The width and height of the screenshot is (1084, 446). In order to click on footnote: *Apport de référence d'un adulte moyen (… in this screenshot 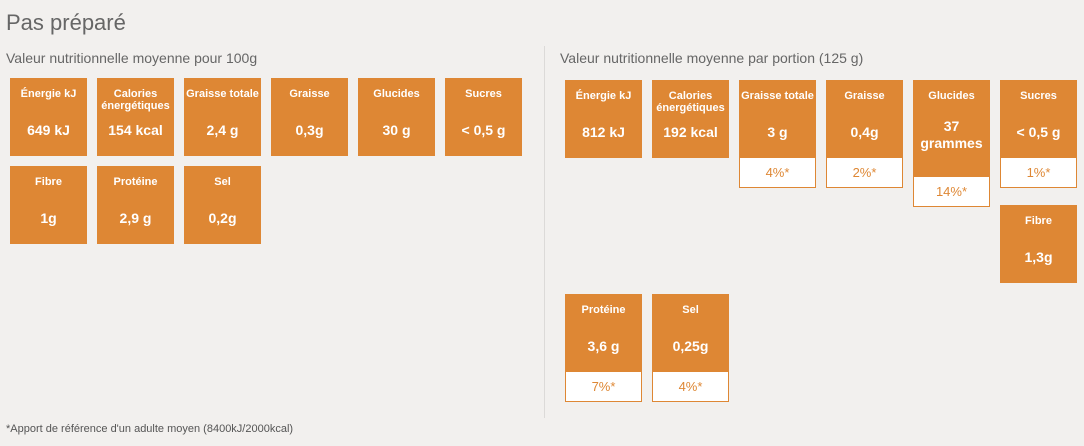, I will do `click(150, 429)`.